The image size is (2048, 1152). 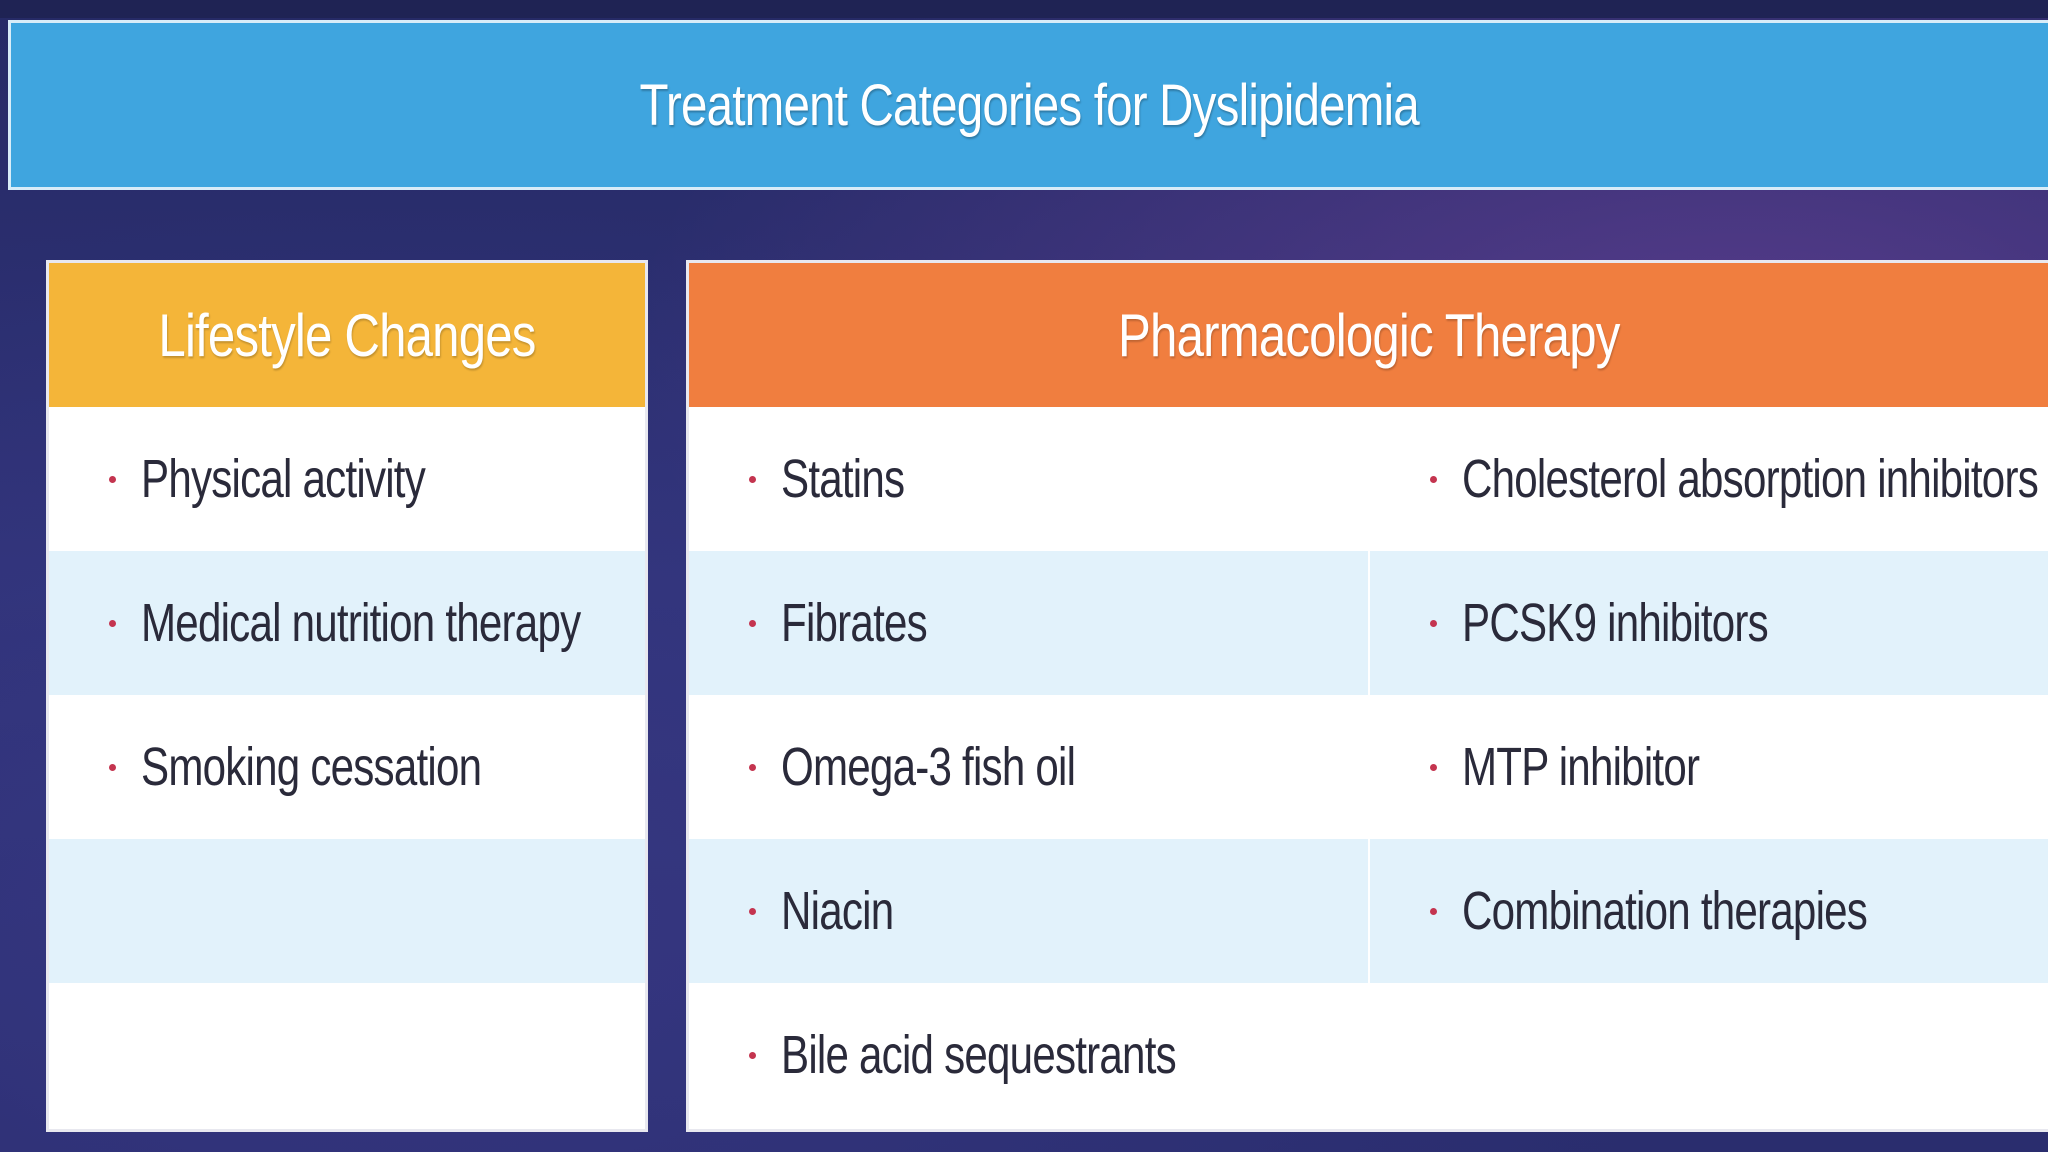 I want to click on list-item-label: Omega-3 fish oil, so click(x=928, y=767).